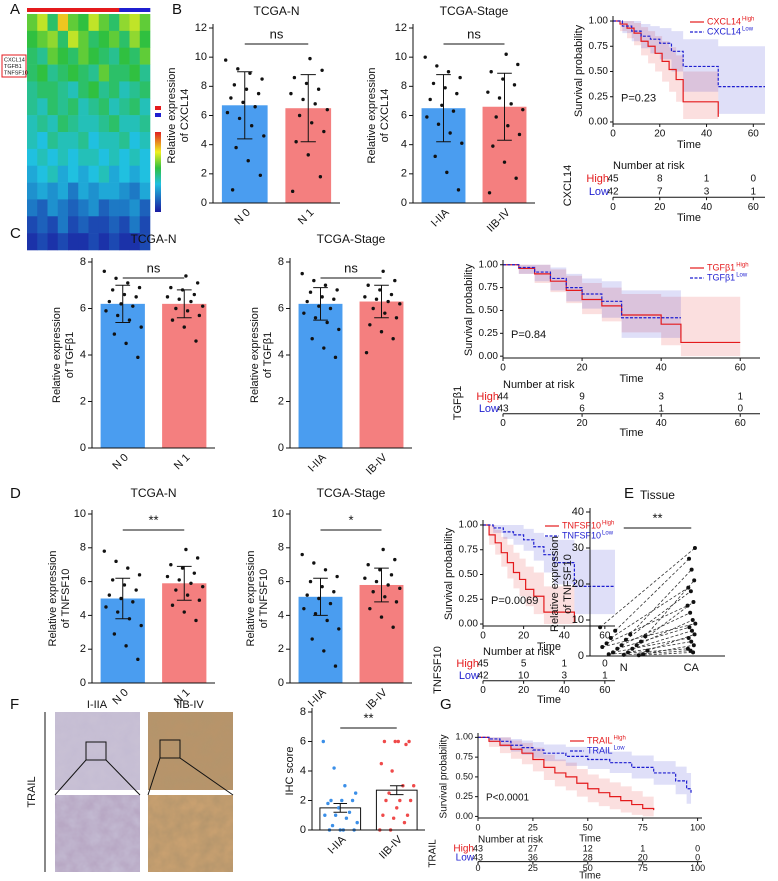 The image size is (778, 881). What do you see at coordinates (503, 409) in the screenshot?
I see `risk-count: 43` at bounding box center [503, 409].